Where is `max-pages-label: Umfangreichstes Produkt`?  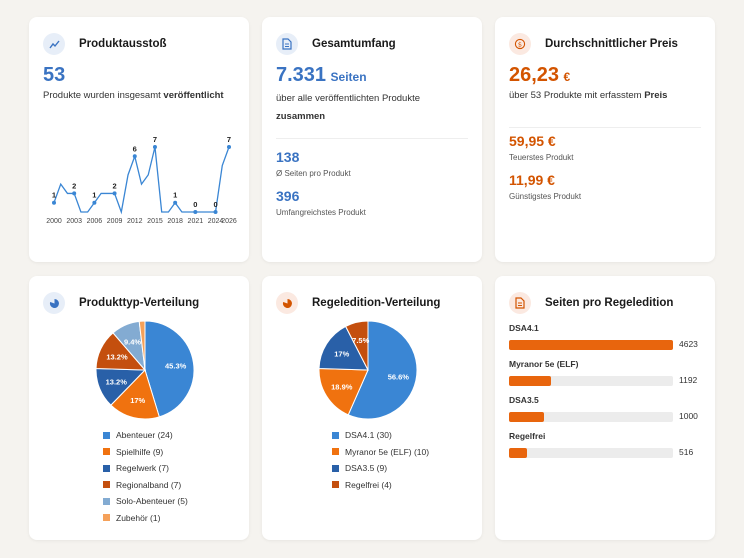
max-pages-label: Umfangreichstes Produkt is located at coordinates (321, 212).